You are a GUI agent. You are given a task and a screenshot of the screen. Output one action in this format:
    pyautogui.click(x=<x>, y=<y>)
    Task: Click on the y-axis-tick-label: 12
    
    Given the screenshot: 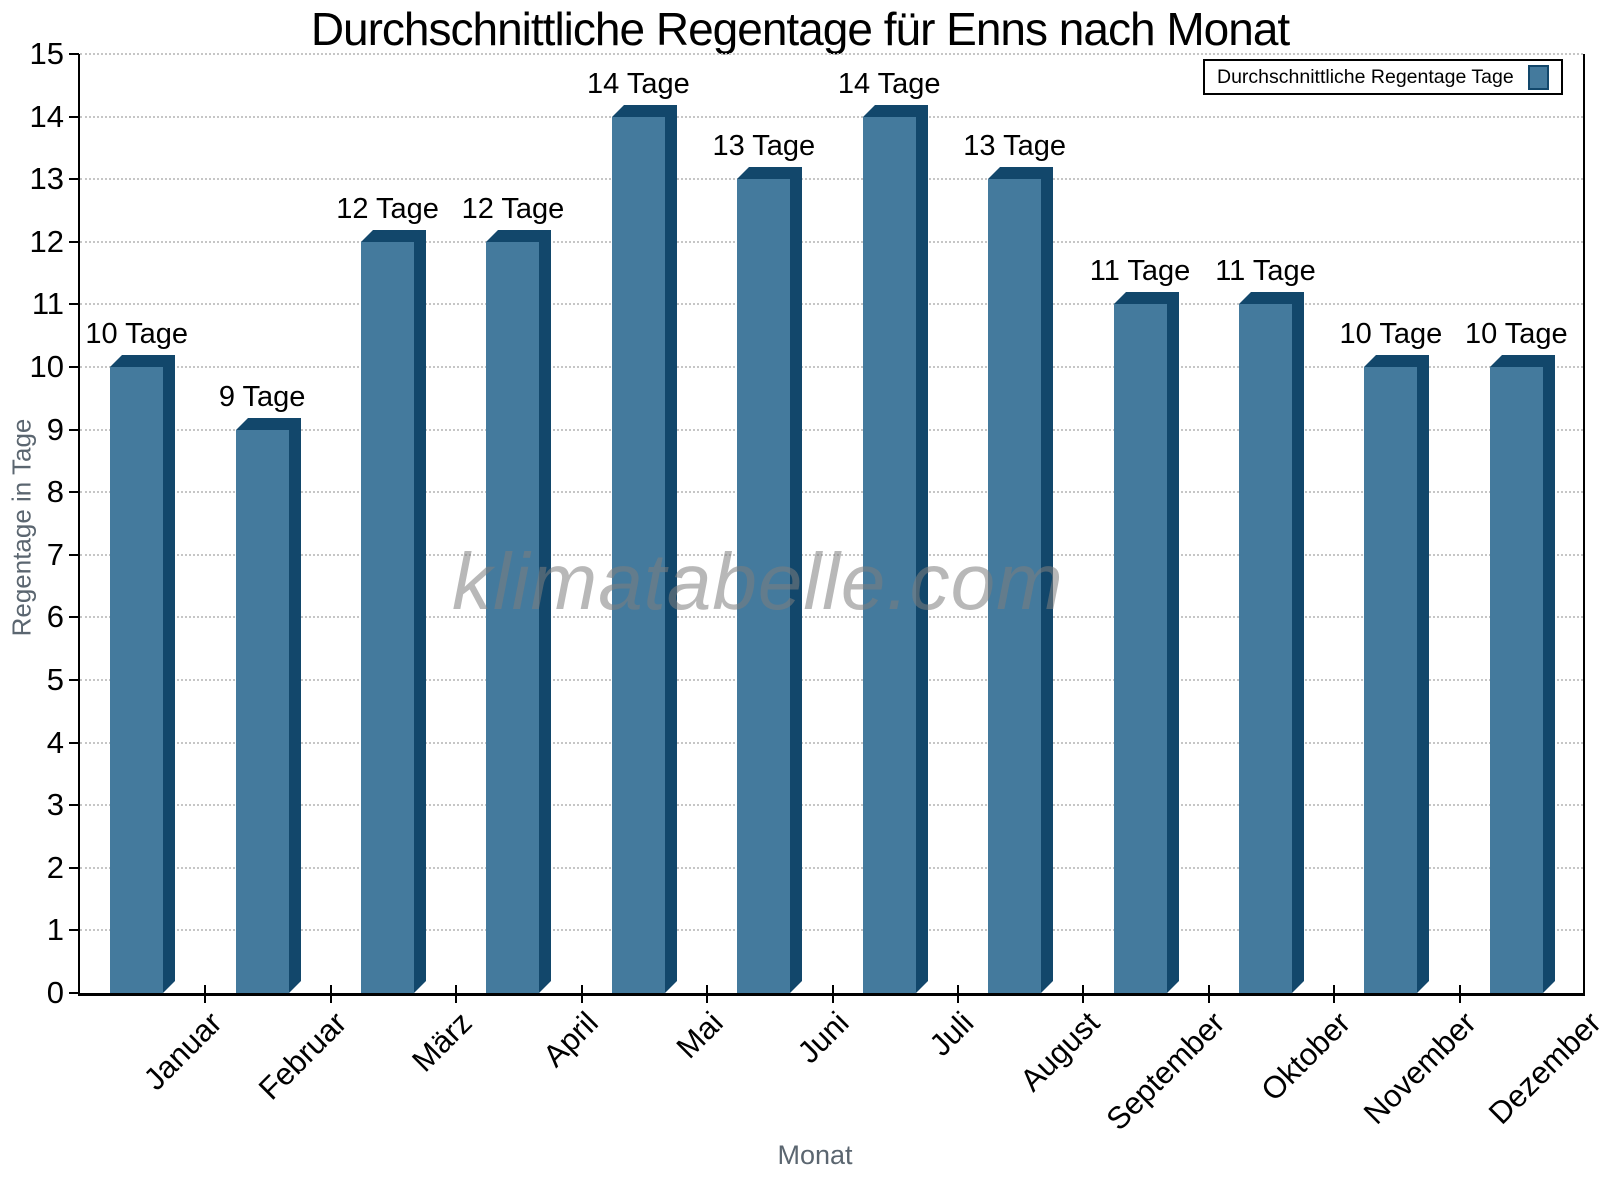 What is the action you would take?
    pyautogui.click(x=46, y=241)
    